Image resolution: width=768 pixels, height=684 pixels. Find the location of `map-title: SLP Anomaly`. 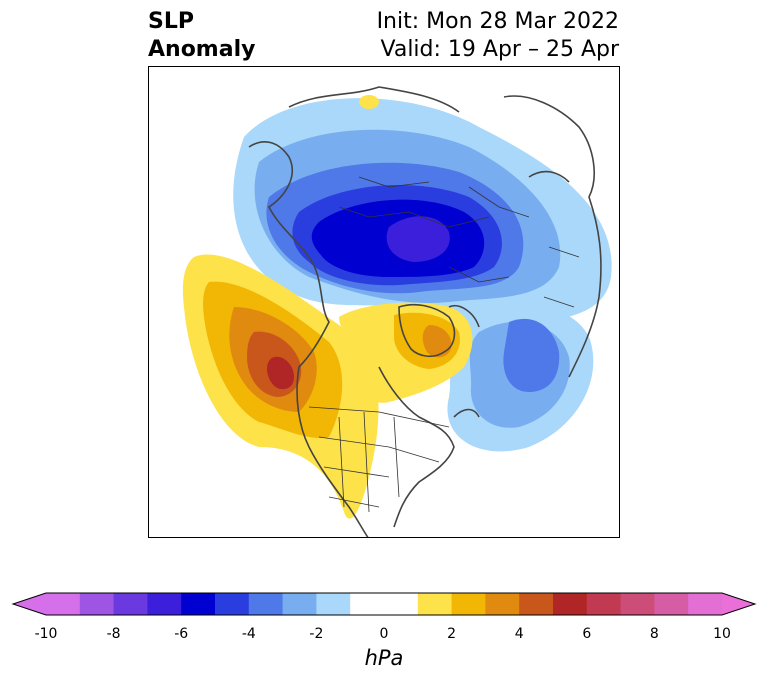

map-title: SLP Anomaly is located at coordinates (201, 36).